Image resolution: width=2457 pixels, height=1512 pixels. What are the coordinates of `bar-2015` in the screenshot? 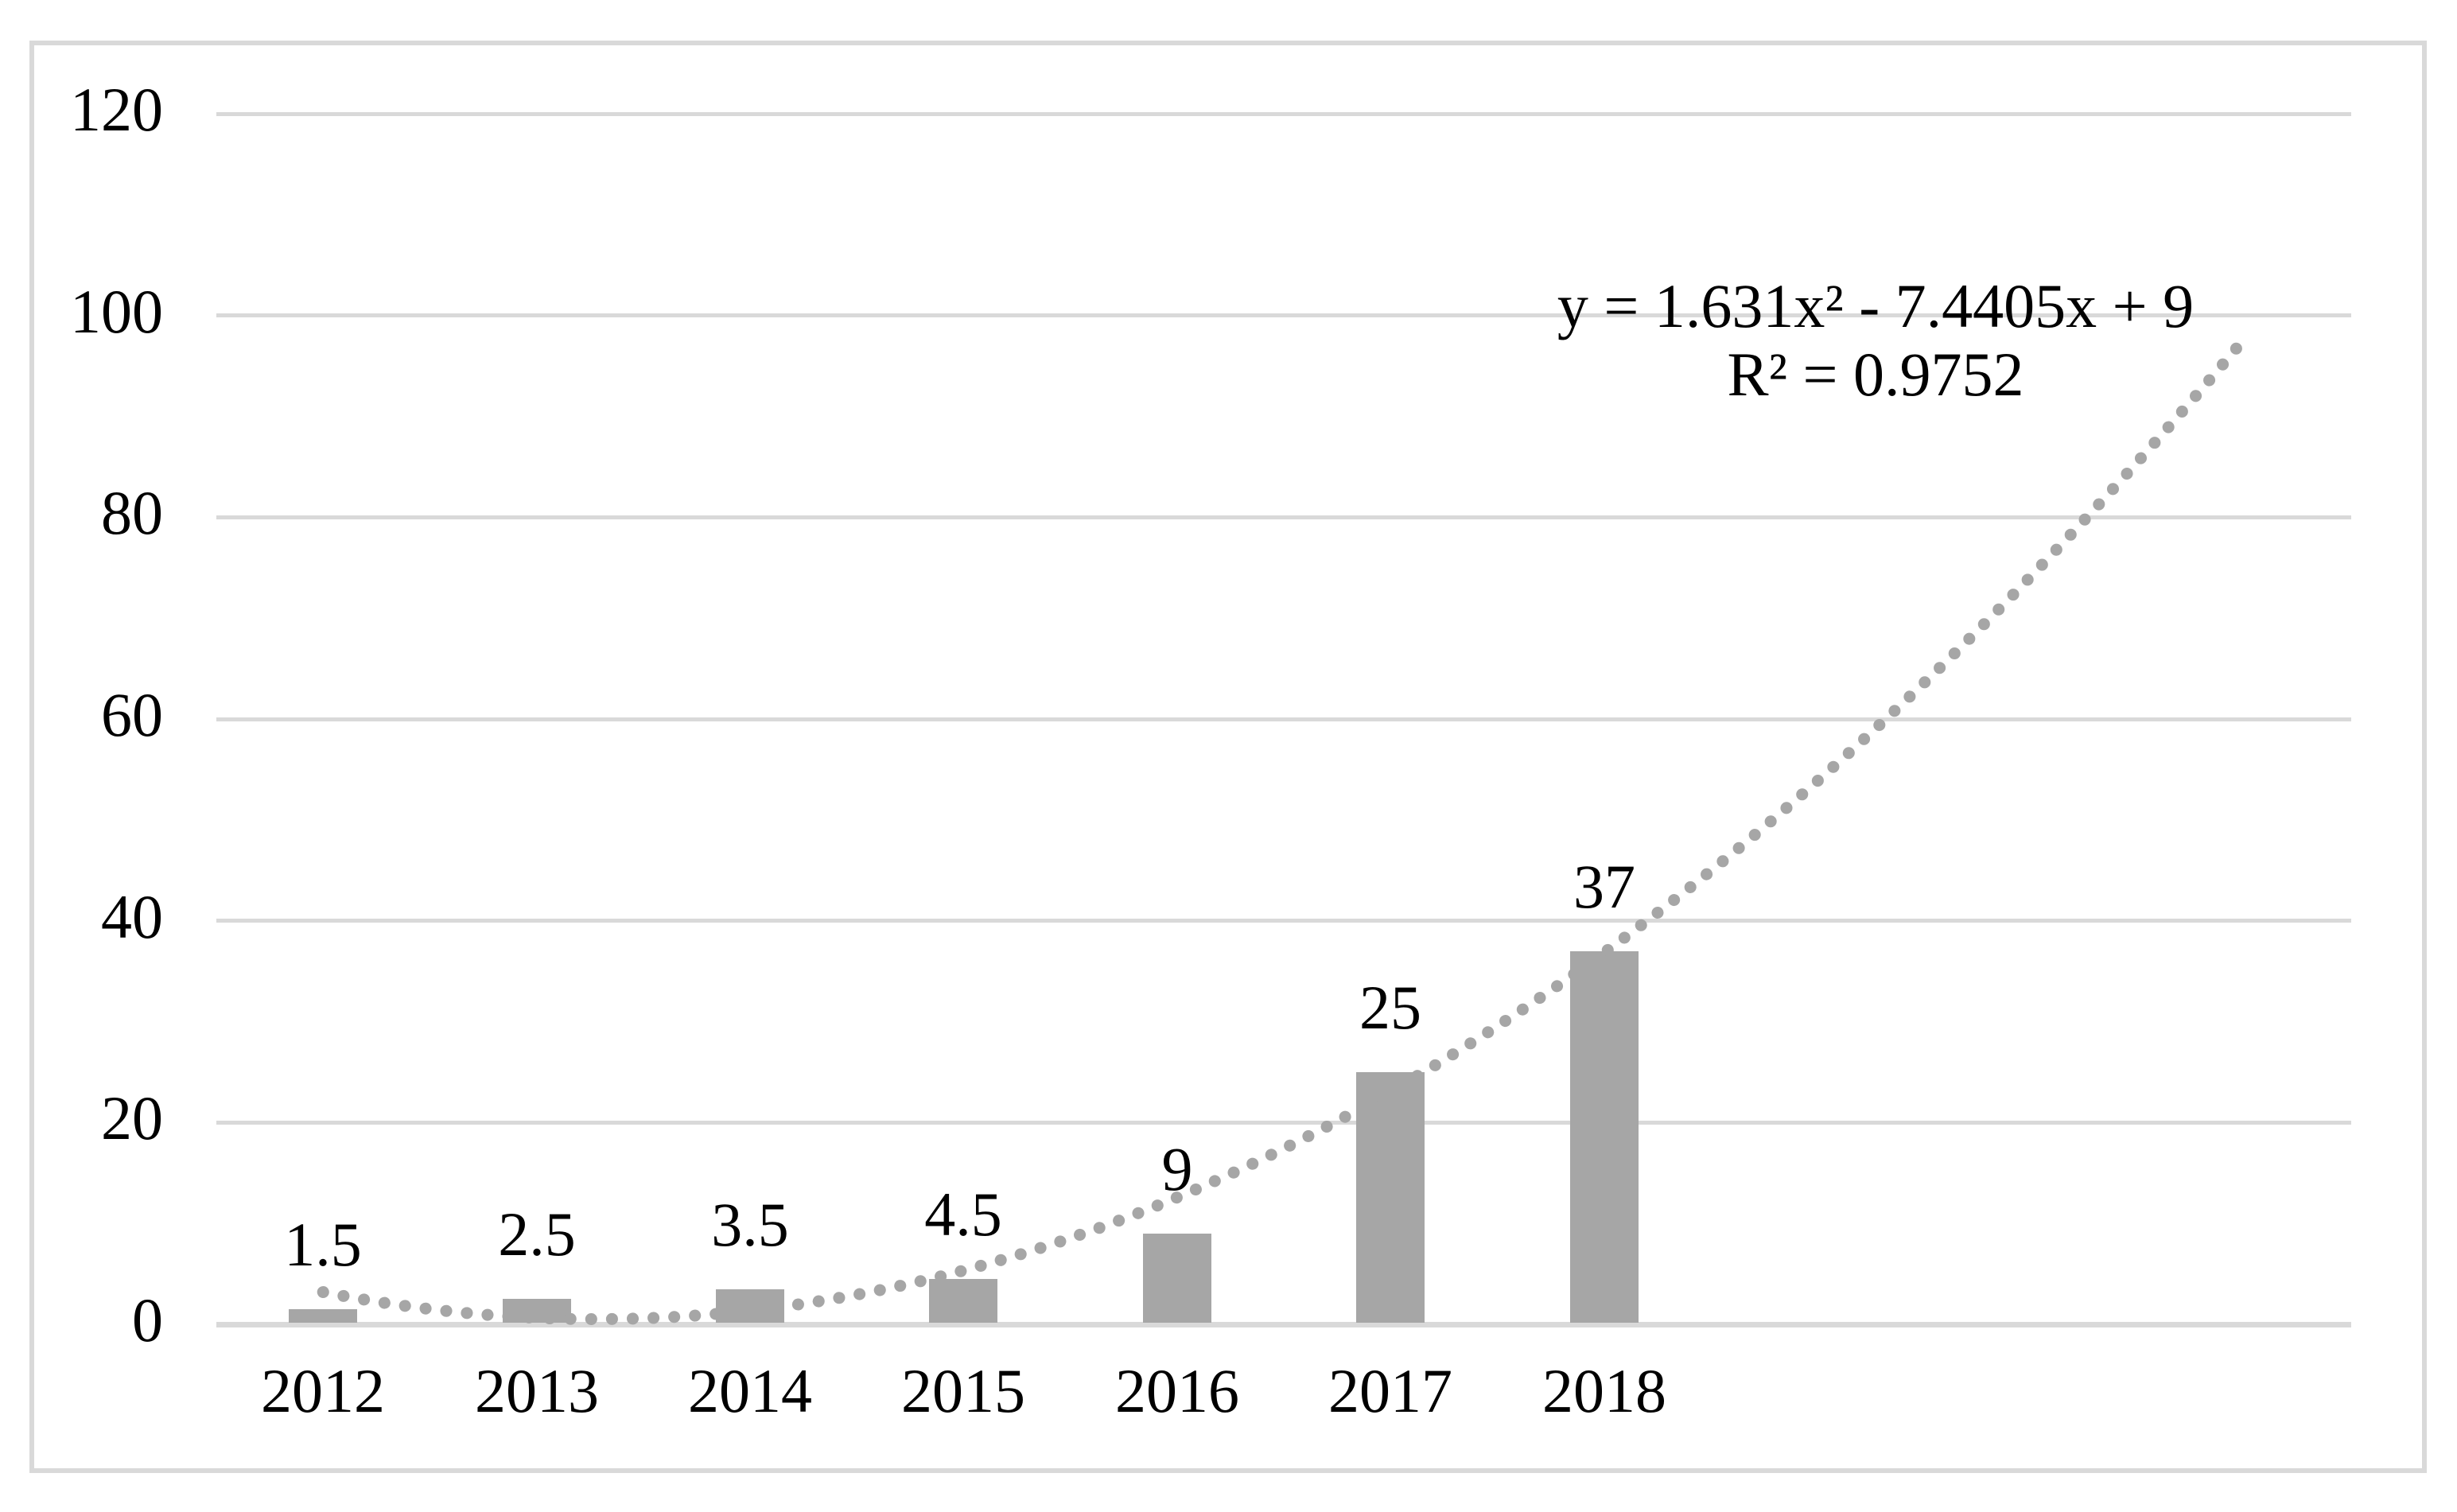 It's located at (963, 1301).